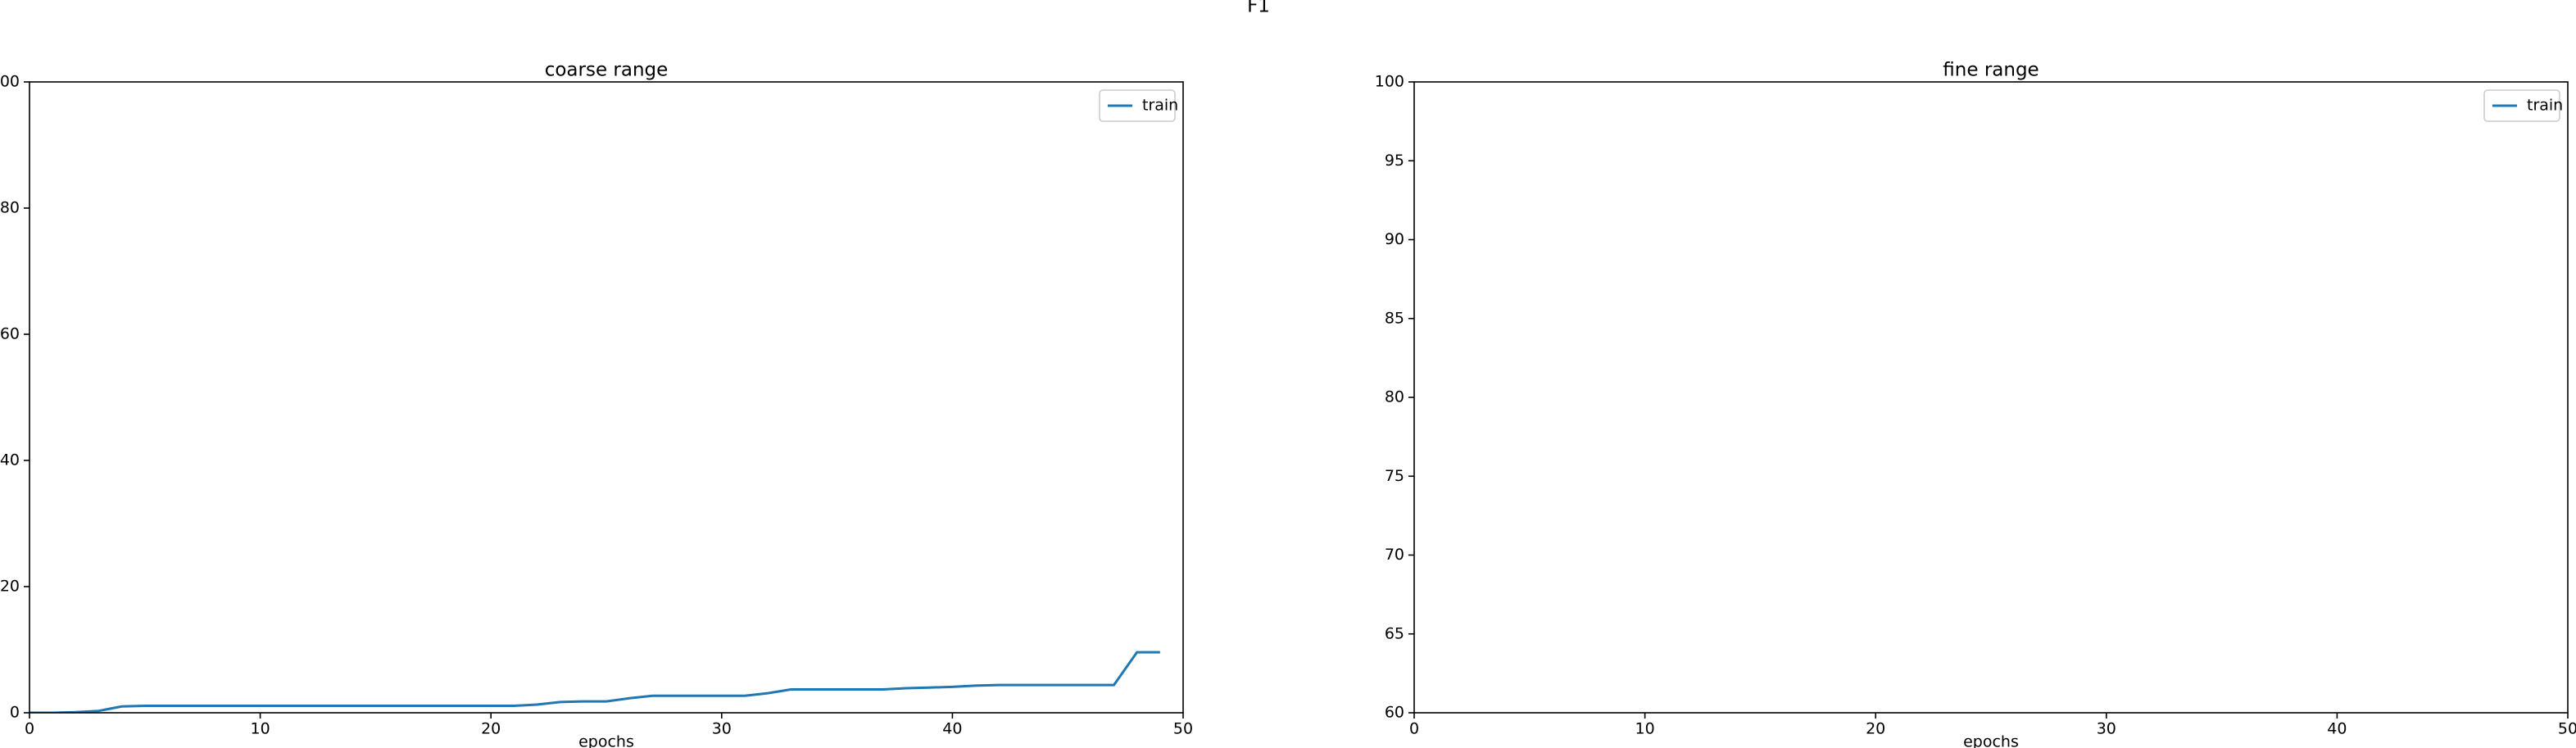  I want to click on plot-area, so click(594, 682).